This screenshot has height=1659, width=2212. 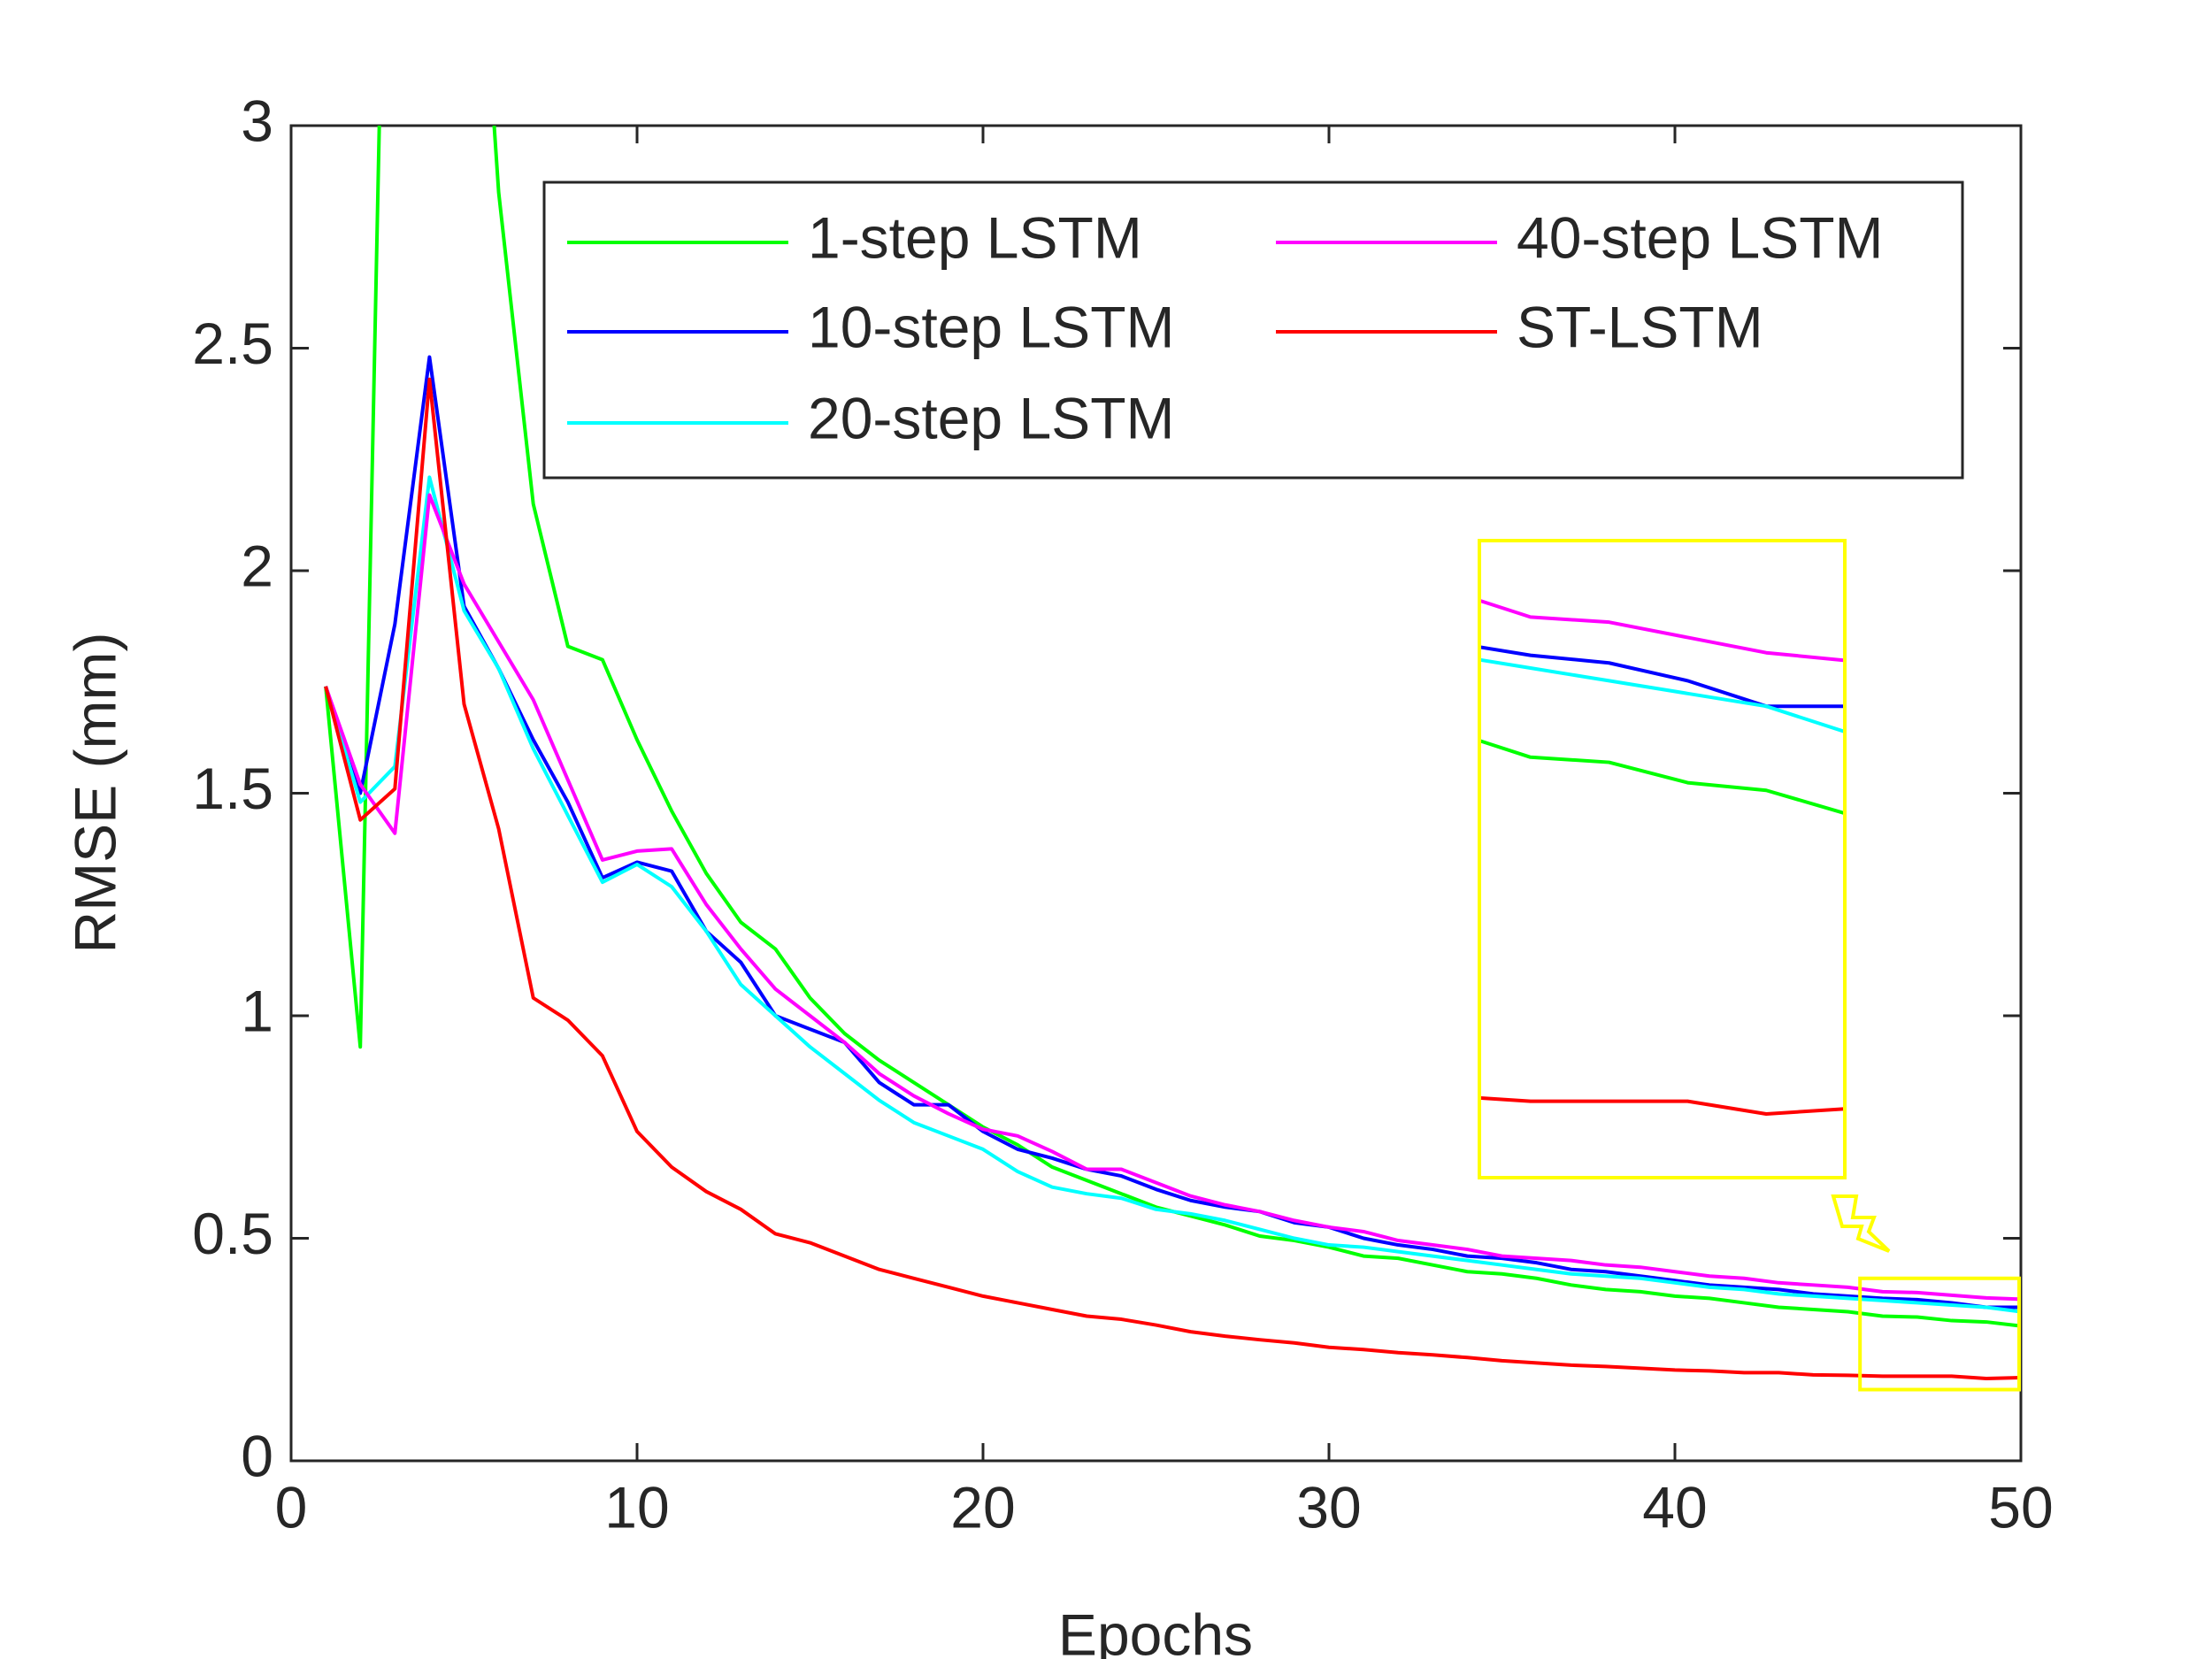 I want to click on inset-background, so click(x=1662, y=860).